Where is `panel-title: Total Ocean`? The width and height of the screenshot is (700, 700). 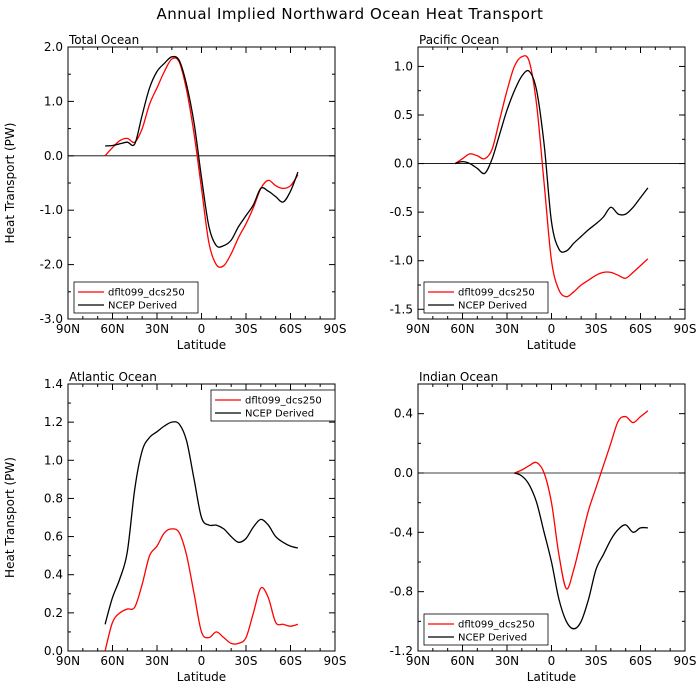
panel-title: Total Ocean is located at coordinates (103, 40).